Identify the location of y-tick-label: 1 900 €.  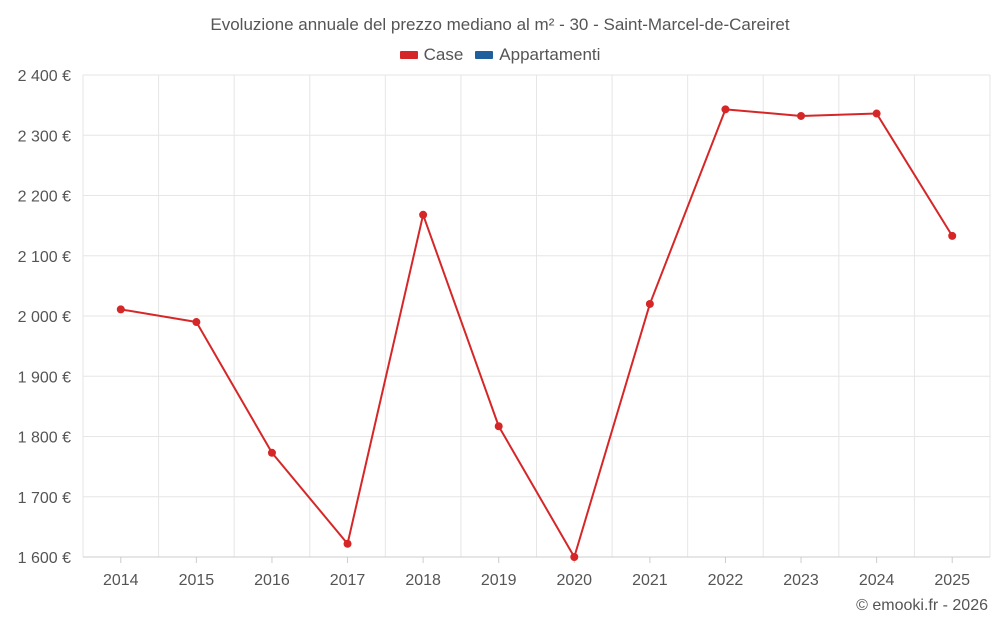
(44, 377).